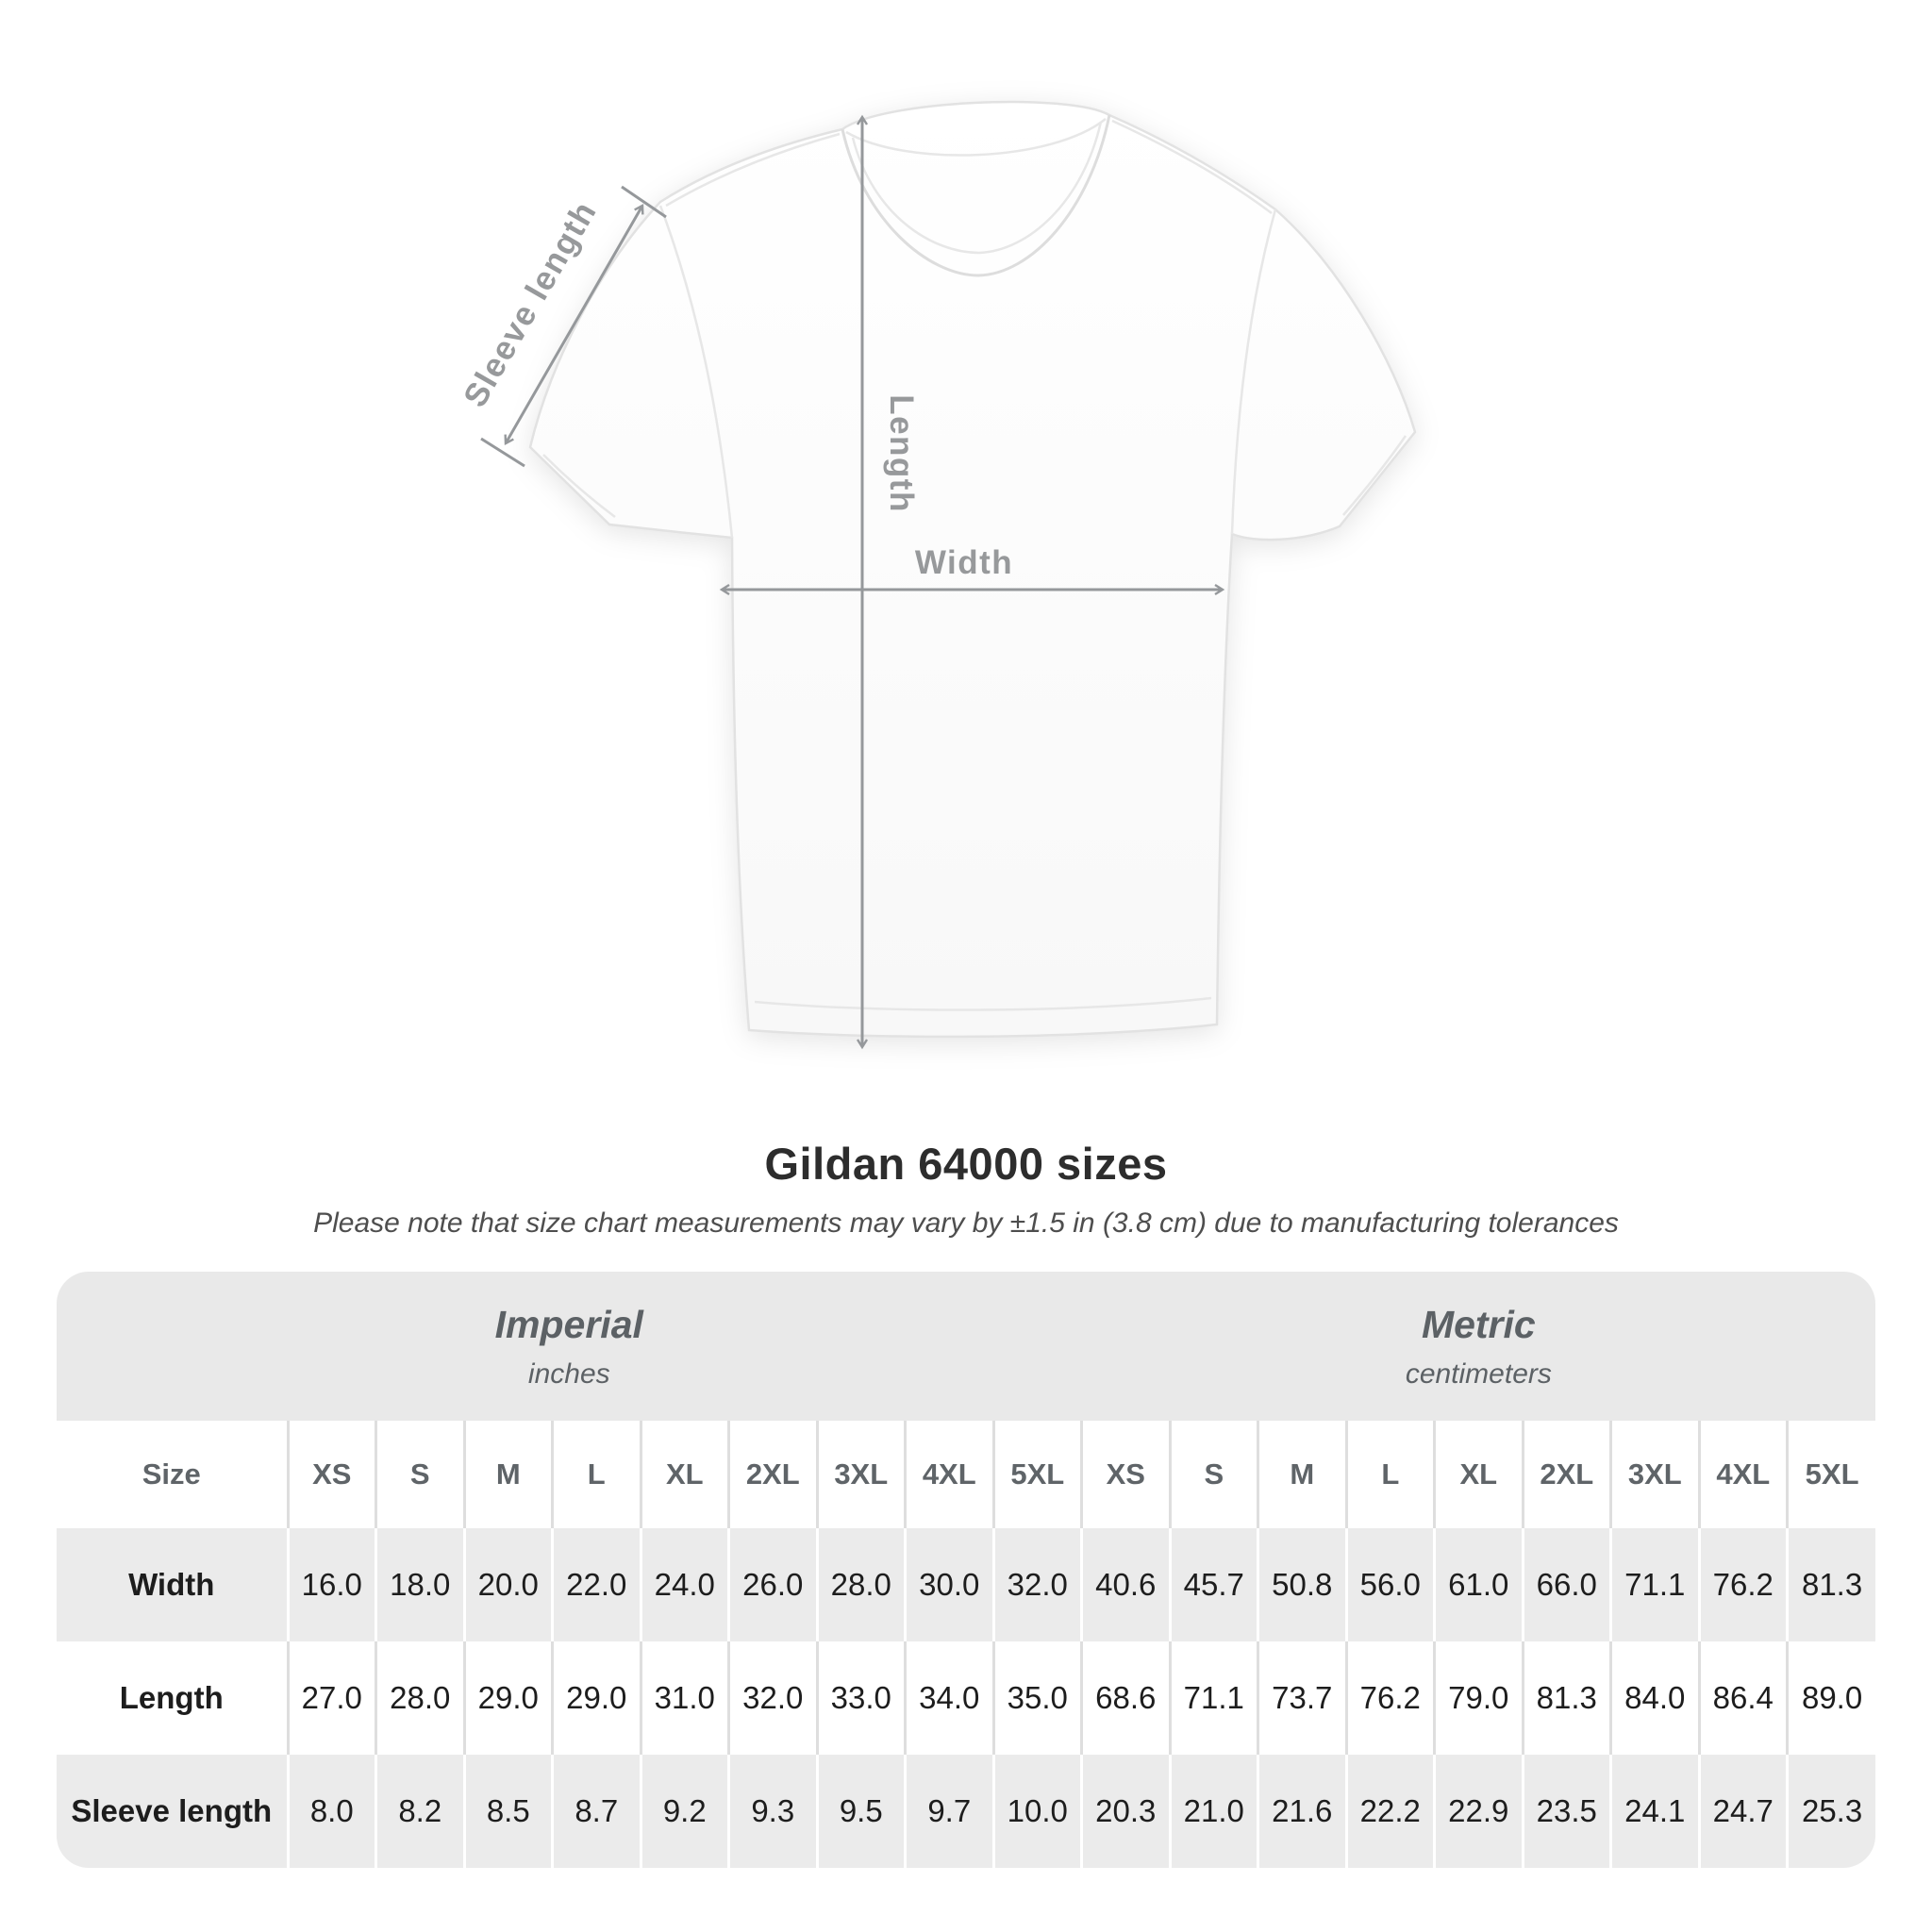 This screenshot has height=1932, width=1932. Describe the element at coordinates (1743, 1698) in the screenshot. I see `value-cell: 86.4` at that location.